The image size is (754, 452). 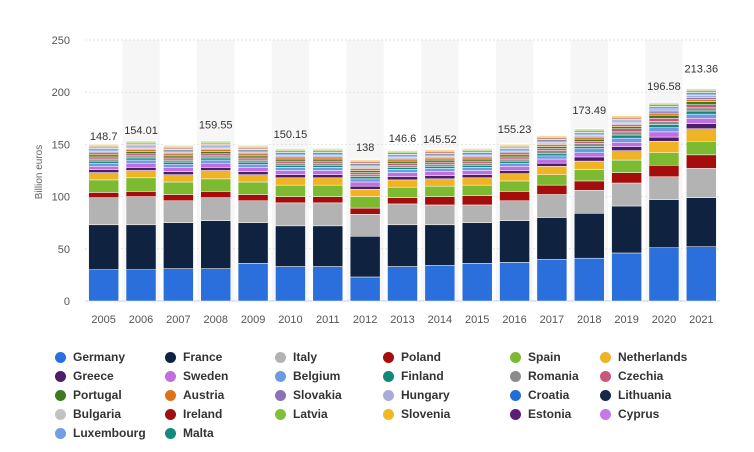 What do you see at coordinates (296, 357) in the screenshot?
I see `legend-item-italy: Italy` at bounding box center [296, 357].